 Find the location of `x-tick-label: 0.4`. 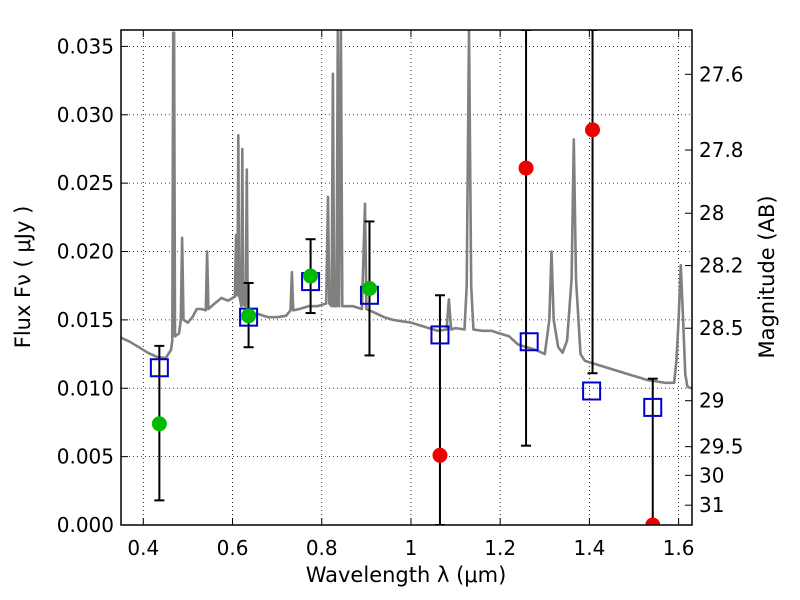

x-tick-label: 0.4 is located at coordinates (143, 548).